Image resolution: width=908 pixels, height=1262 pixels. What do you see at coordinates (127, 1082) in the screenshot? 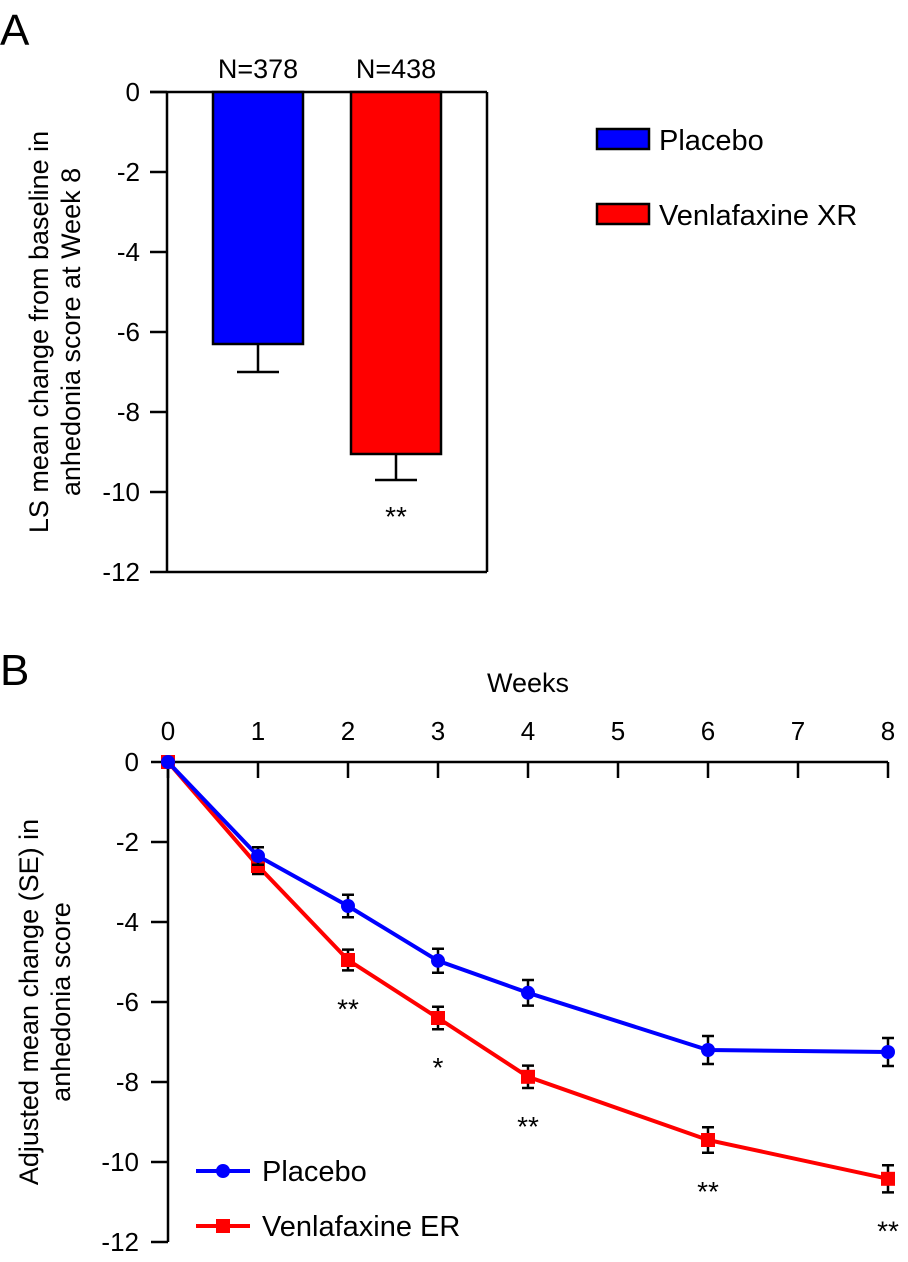
I see `panel-b-ytick-label: -8` at bounding box center [127, 1082].